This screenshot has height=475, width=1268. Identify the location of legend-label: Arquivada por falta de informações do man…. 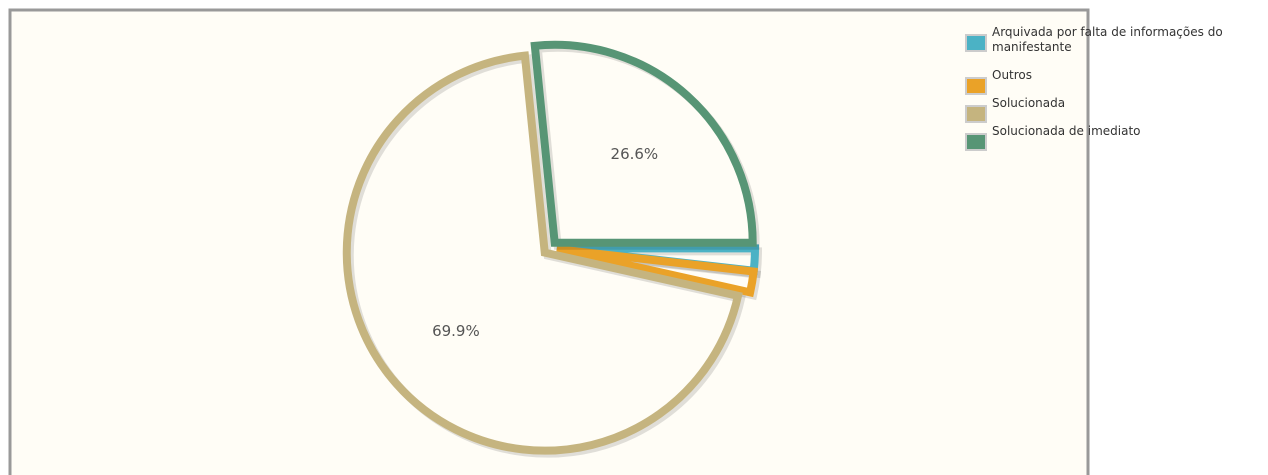
(1107, 39).